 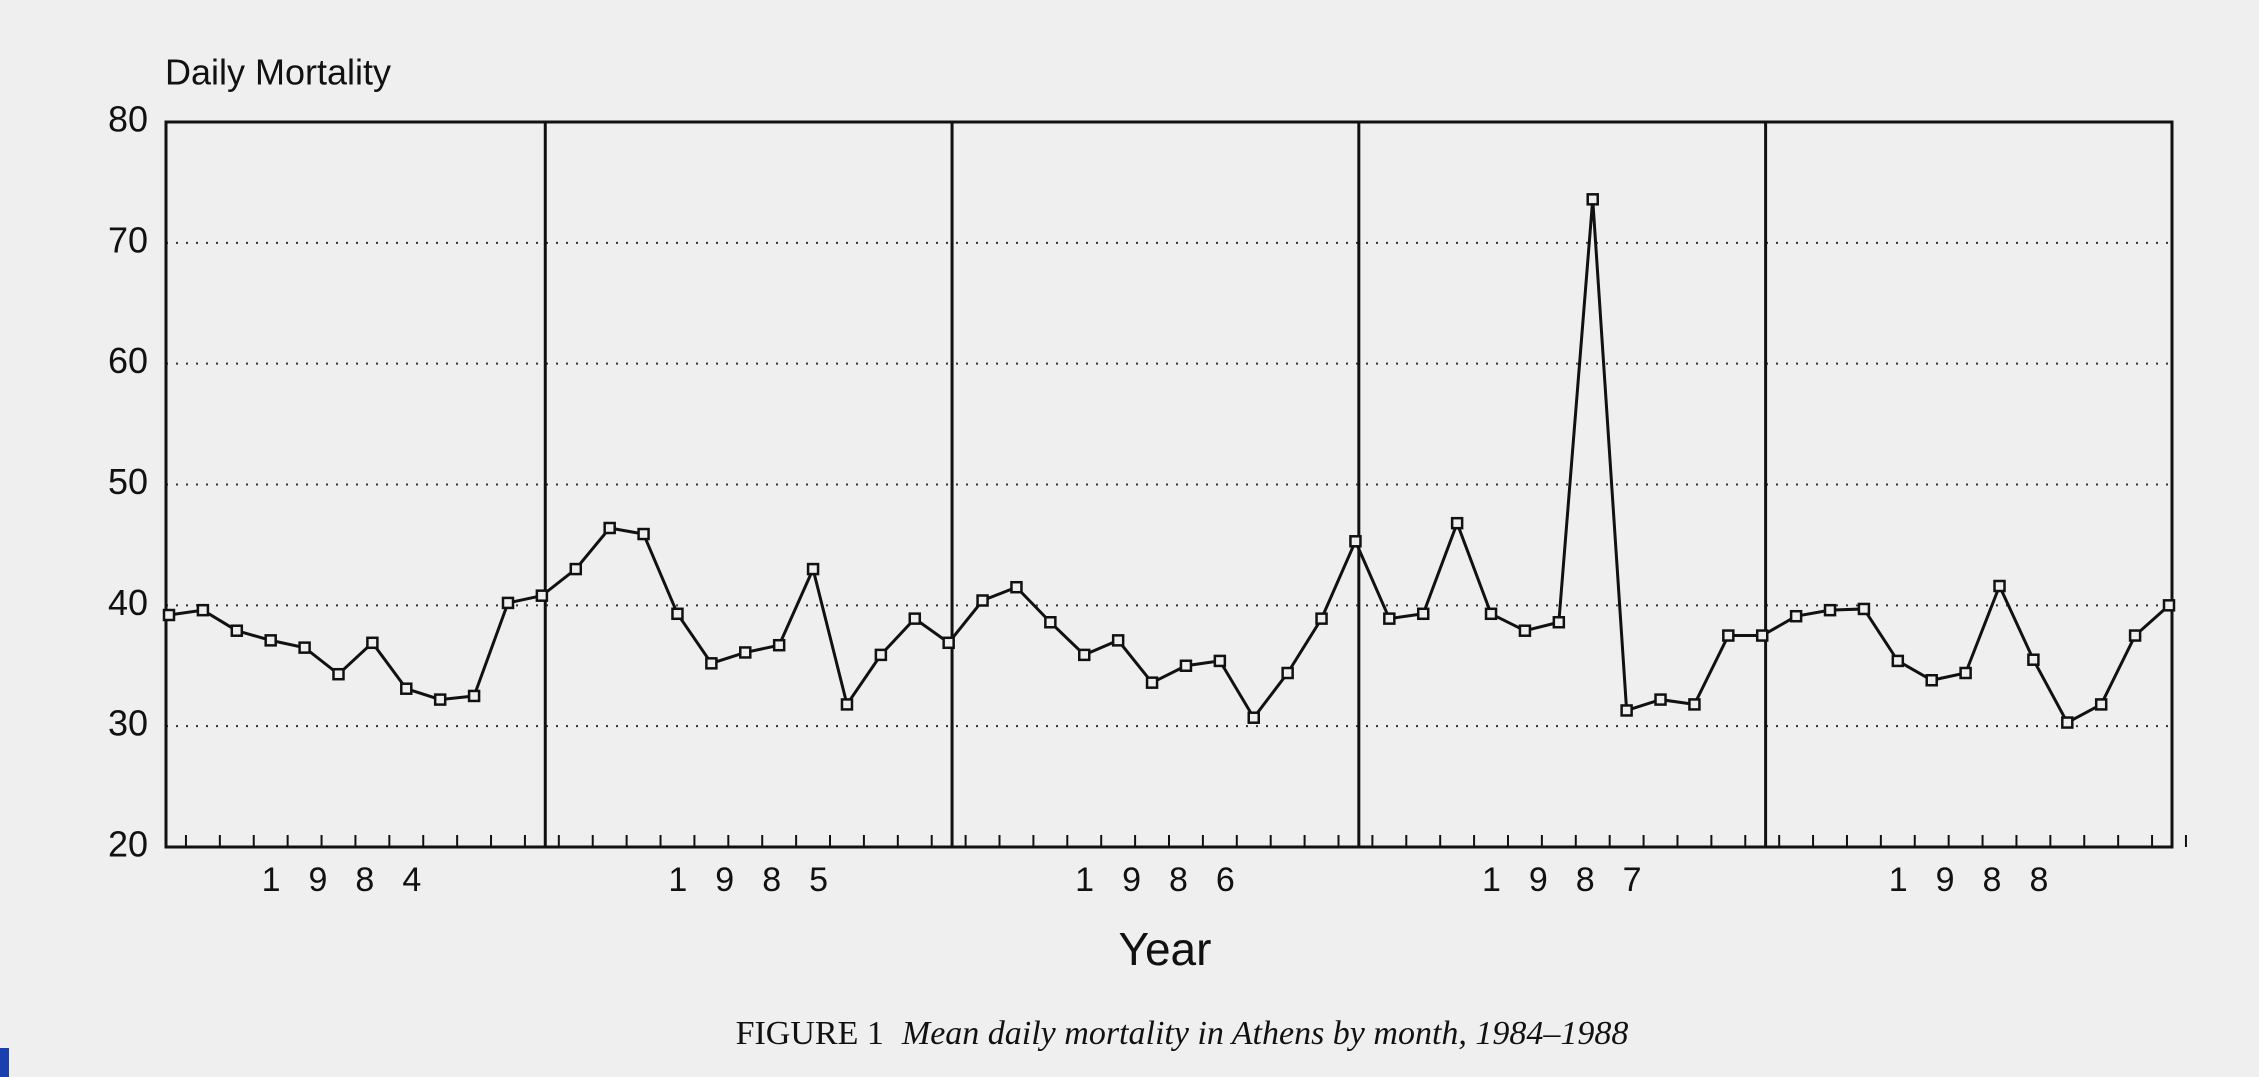 What do you see at coordinates (128, 119) in the screenshot?
I see `y-tick-label: 80` at bounding box center [128, 119].